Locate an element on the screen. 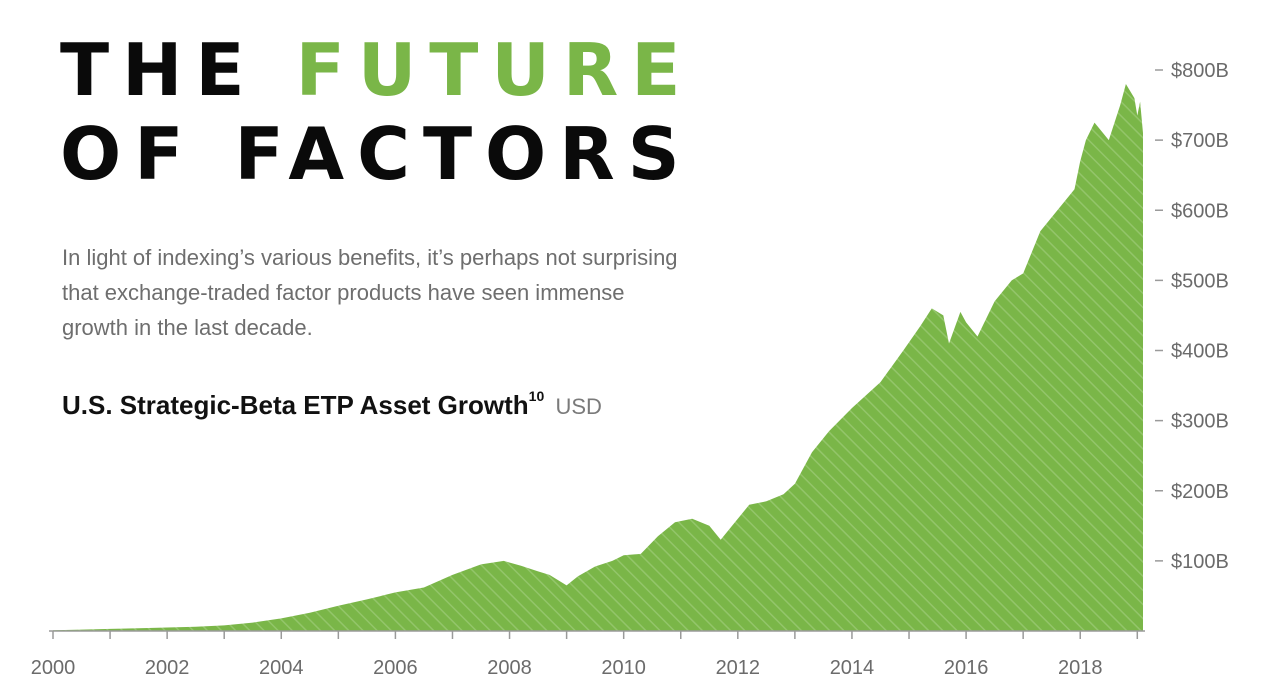 The height and width of the screenshot is (700, 1272). x-tick-label: 2006 is located at coordinates (395, 668).